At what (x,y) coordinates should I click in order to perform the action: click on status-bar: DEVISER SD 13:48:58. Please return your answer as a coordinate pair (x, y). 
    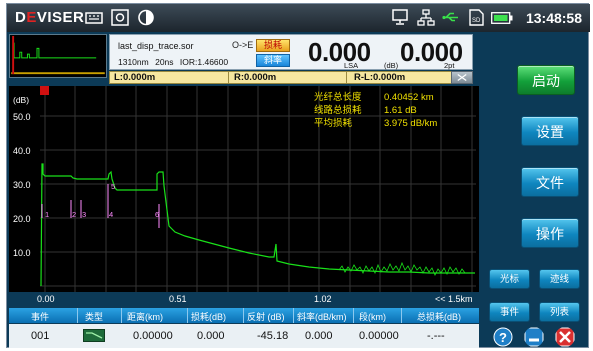
    Looking at the image, I should click on (298, 18).